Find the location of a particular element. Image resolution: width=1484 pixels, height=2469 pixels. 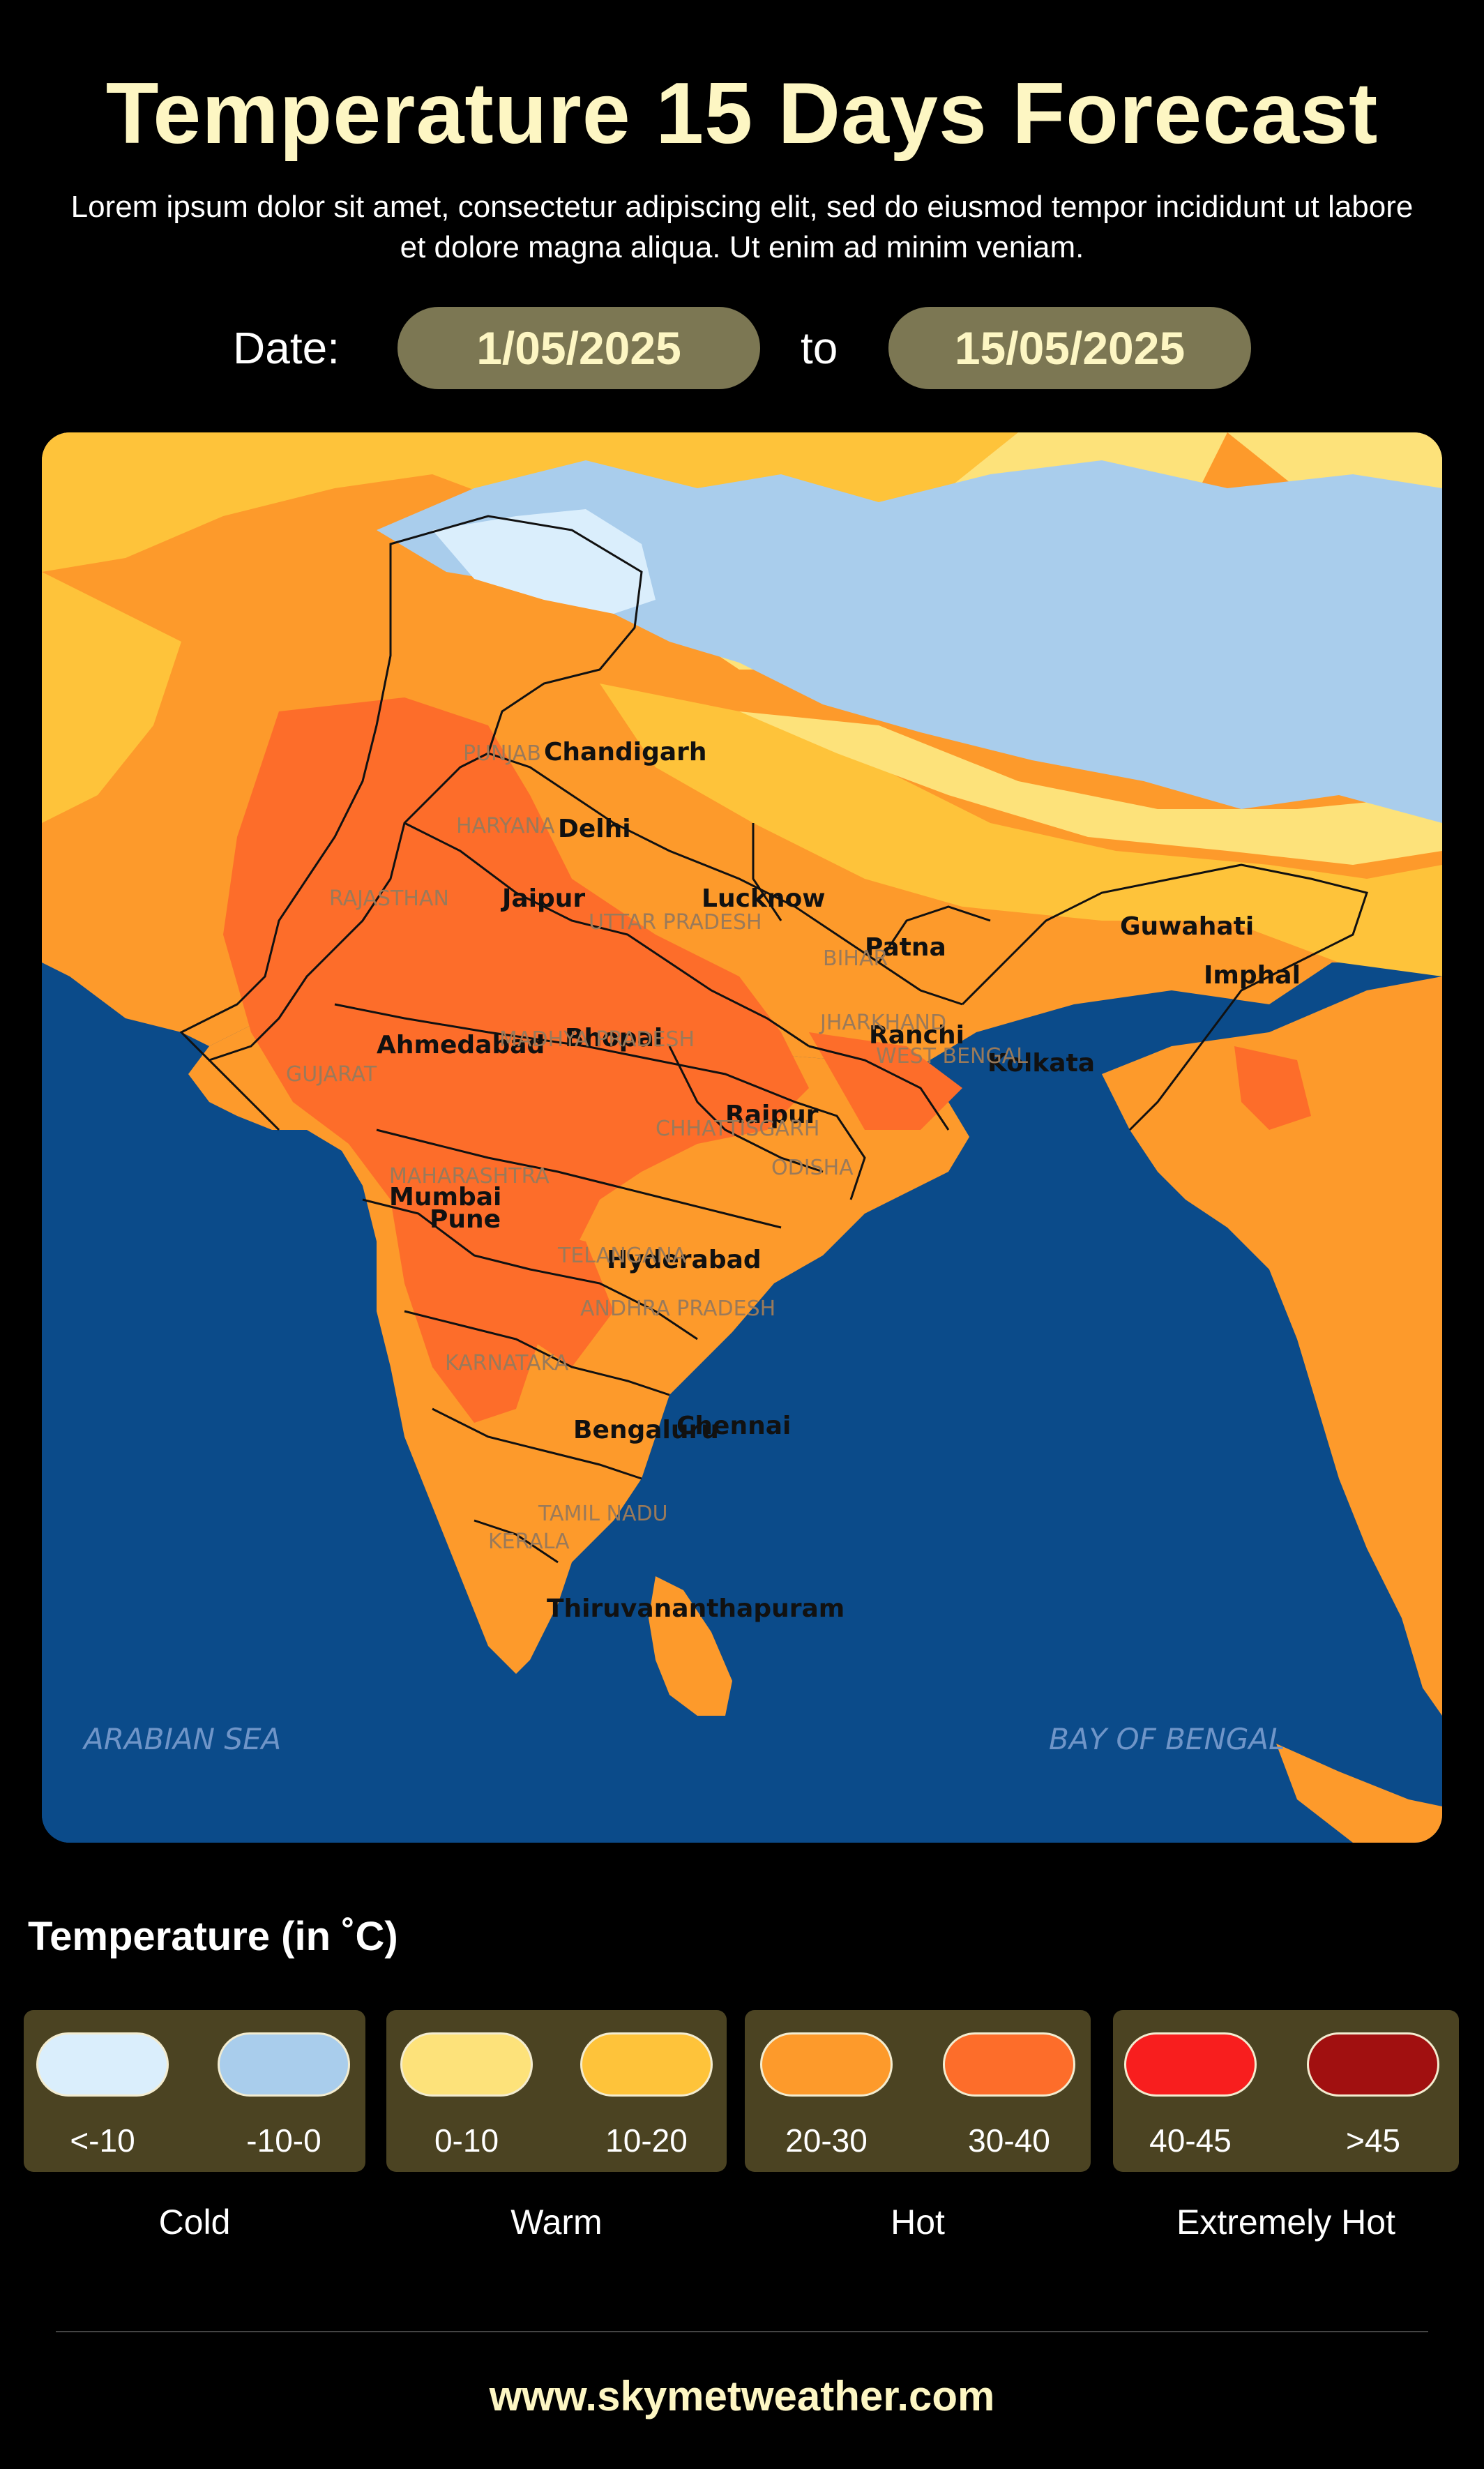

website-link: www.skymetweather.com is located at coordinates (742, 2396).